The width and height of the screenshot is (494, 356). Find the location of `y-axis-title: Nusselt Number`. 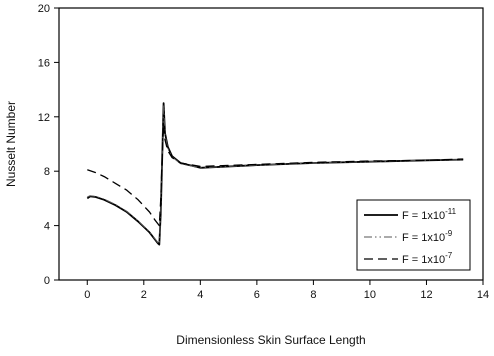

y-axis-title: Nusselt Number is located at coordinates (11, 144).